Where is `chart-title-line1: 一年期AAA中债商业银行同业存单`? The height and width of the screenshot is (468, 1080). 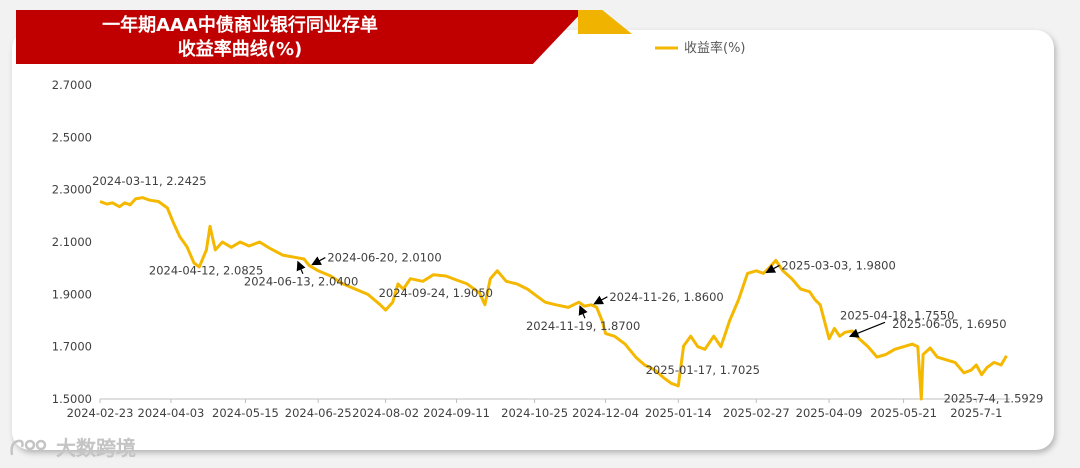
chart-title-line1: 一年期AAA中债商业银行同业存单 is located at coordinates (240, 25).